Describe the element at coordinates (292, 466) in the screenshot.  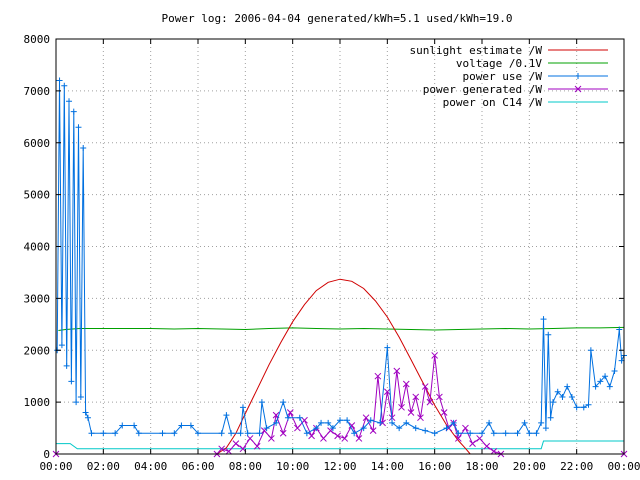
I see `x-tick-label: 10:00` at that location.